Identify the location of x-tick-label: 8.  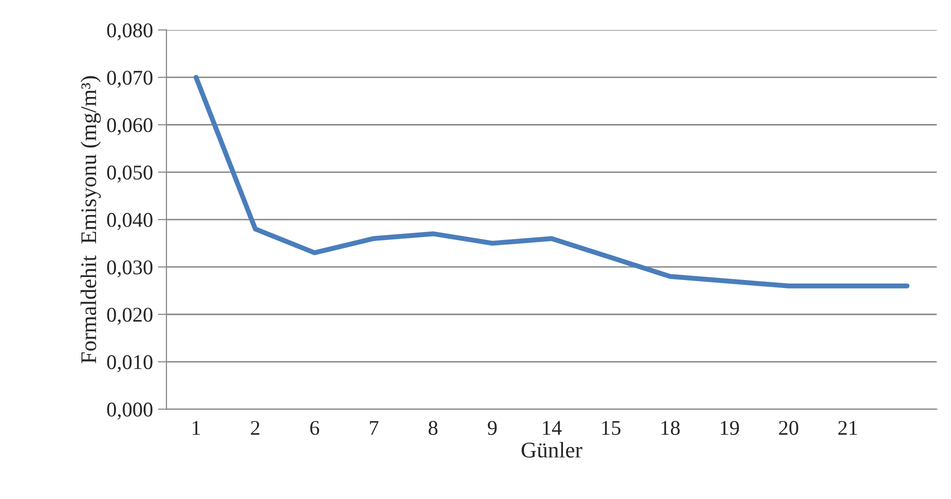
(433, 427).